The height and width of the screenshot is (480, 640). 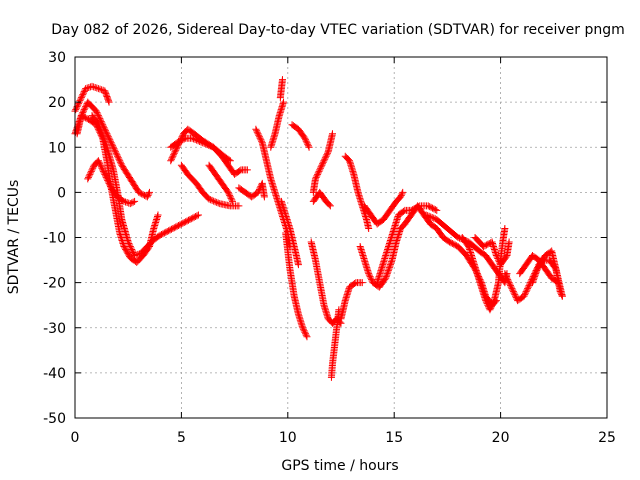 What do you see at coordinates (54, 419) in the screenshot?
I see `y-tick-label: -50` at bounding box center [54, 419].